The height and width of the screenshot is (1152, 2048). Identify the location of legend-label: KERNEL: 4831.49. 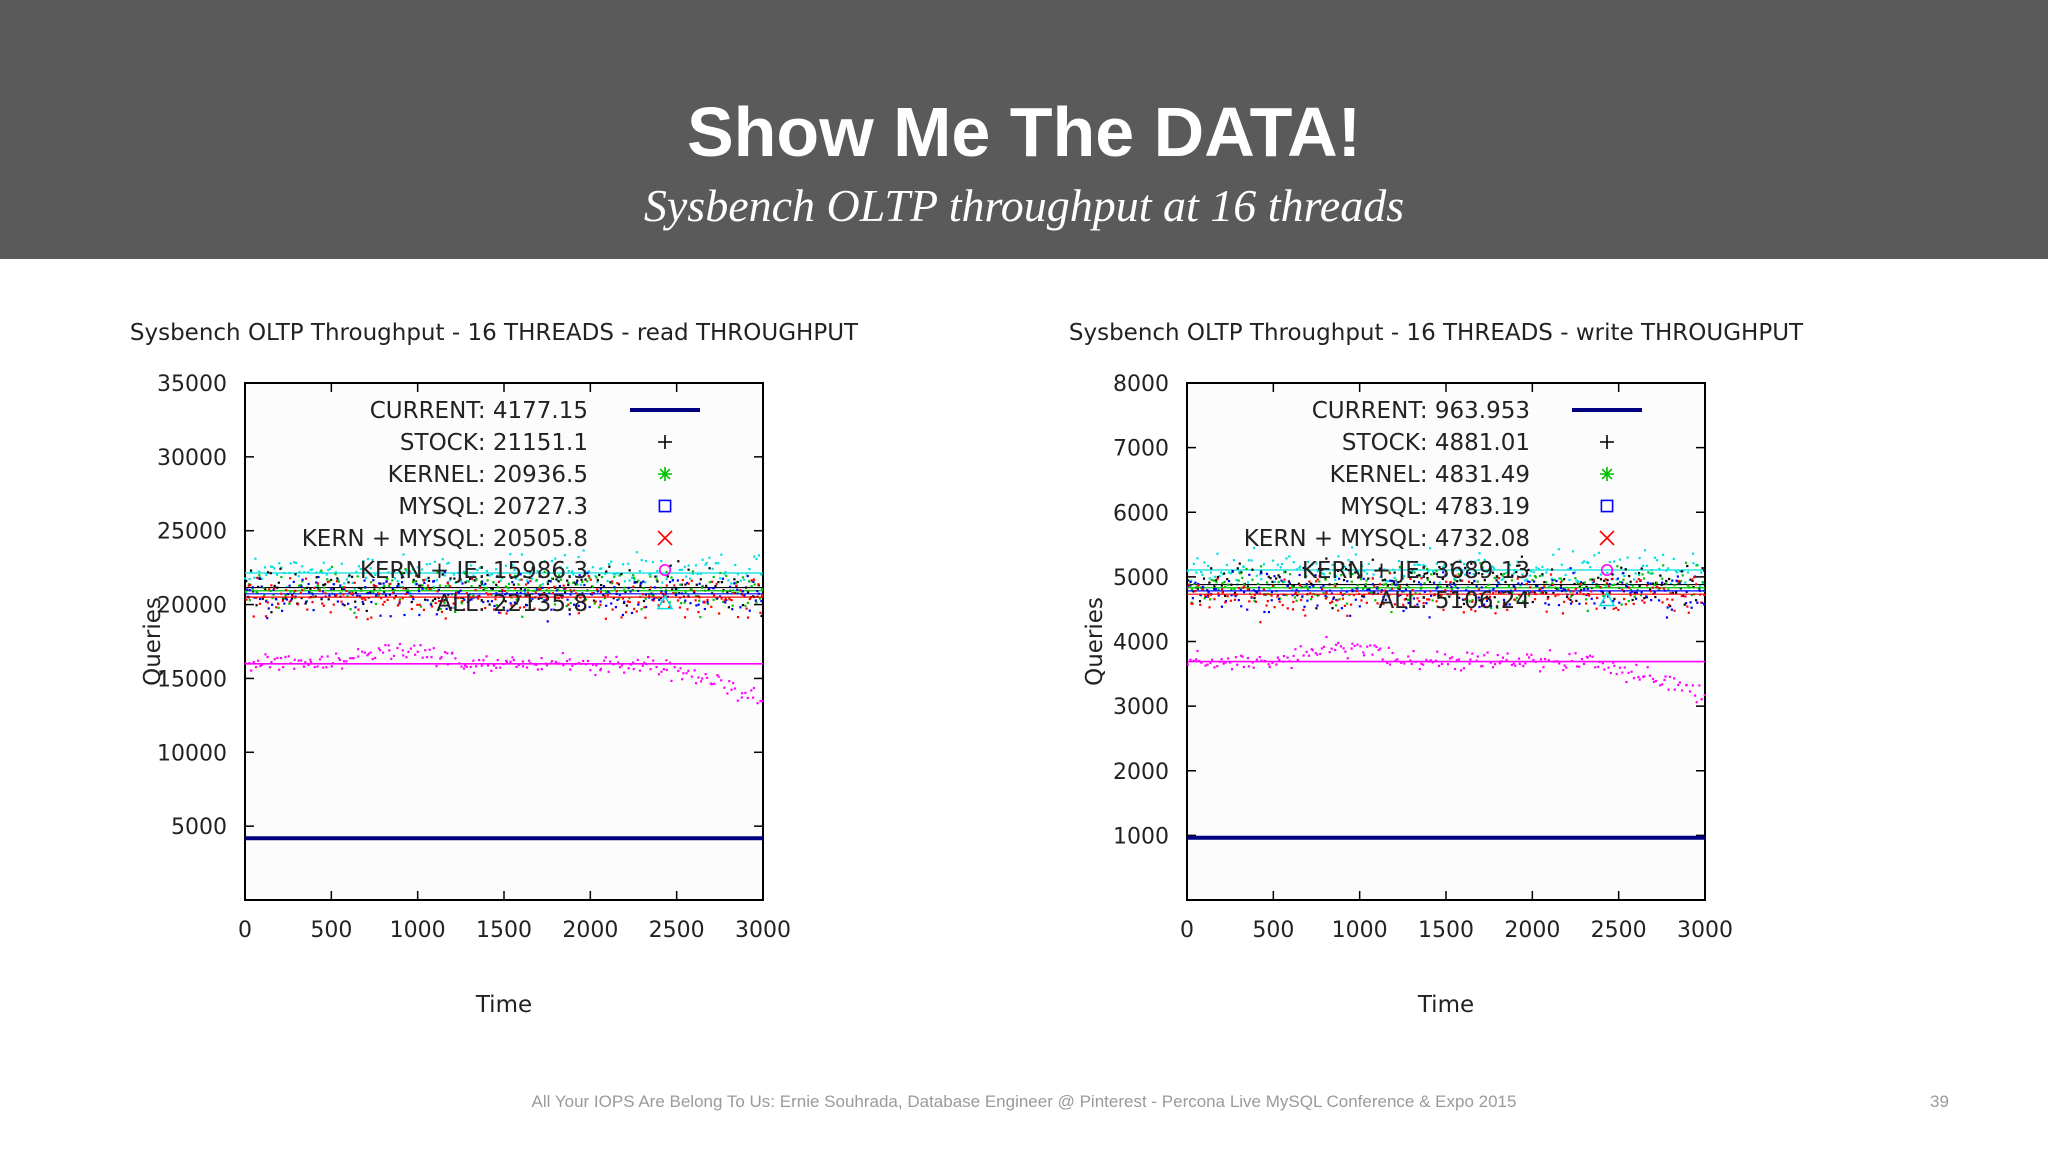
(1430, 475).